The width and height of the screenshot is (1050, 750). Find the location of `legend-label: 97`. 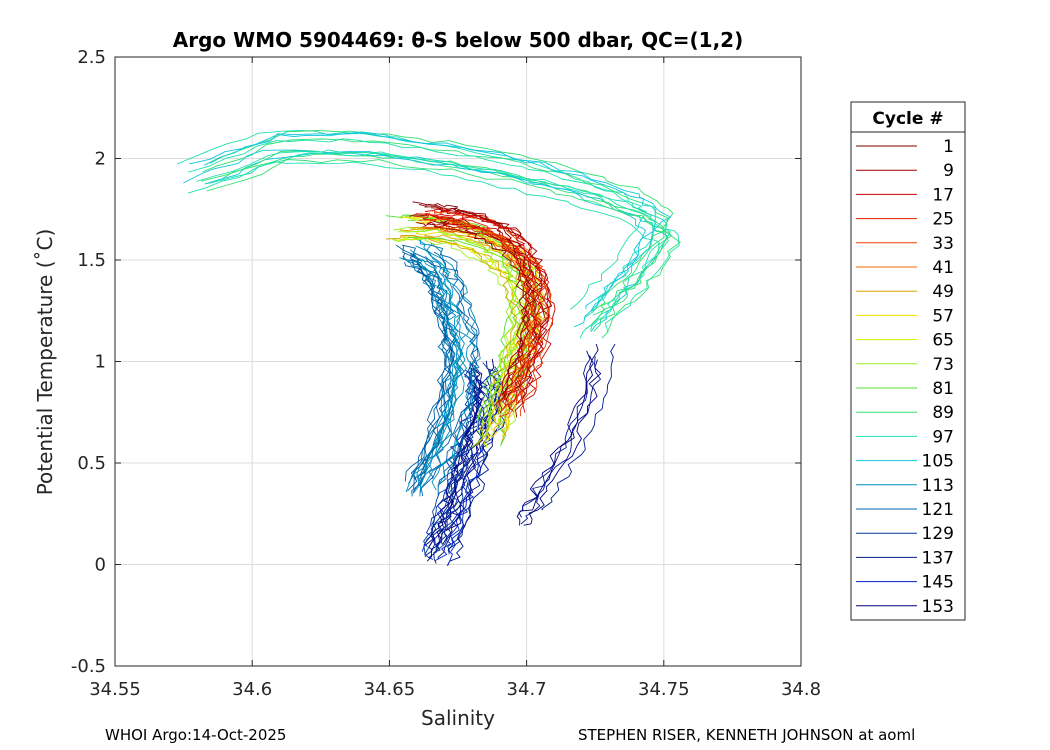

legend-label: 97 is located at coordinates (943, 437).